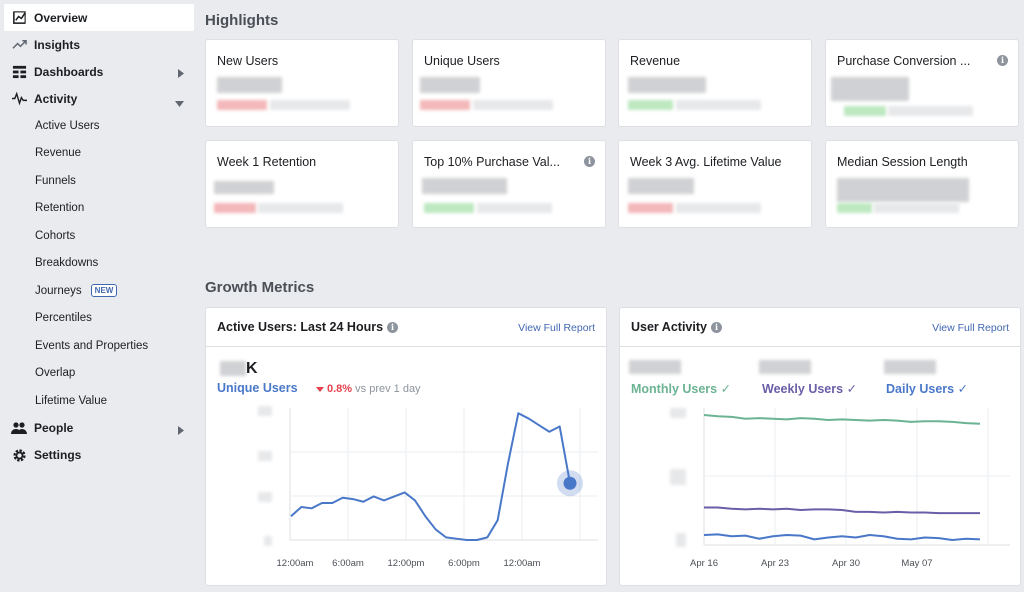 The image size is (1024, 592). I want to click on highlight-card-top10-purchase: Top 10% Purchase Val... i, so click(509, 184).